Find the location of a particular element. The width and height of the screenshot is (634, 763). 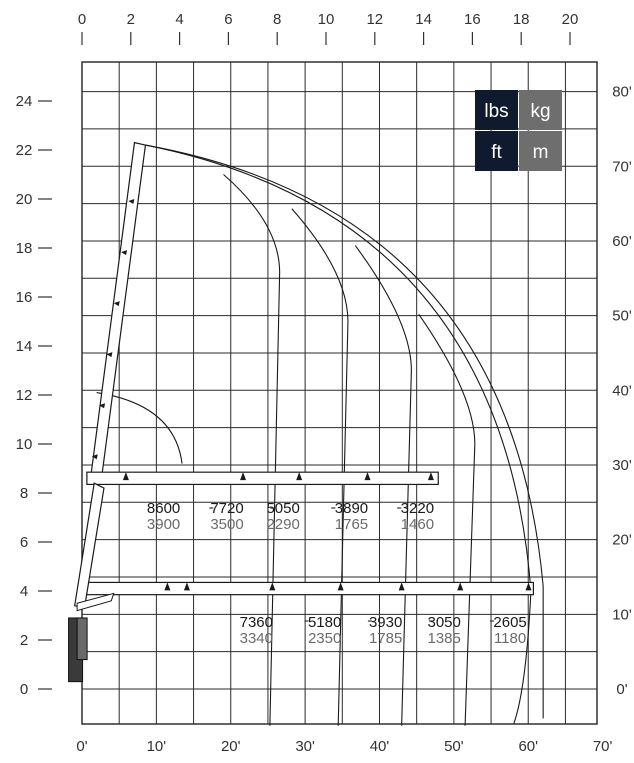

y-m-tick-label: 0 is located at coordinates (24, 689).